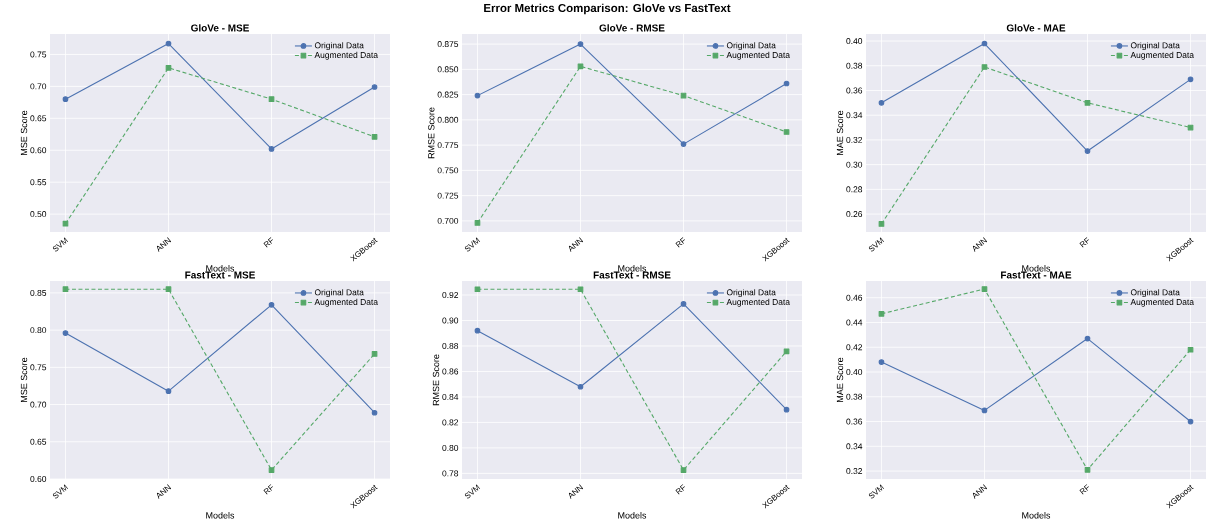  Describe the element at coordinates (220, 275) in the screenshot. I see `chart-title: FastText - MSE` at that location.